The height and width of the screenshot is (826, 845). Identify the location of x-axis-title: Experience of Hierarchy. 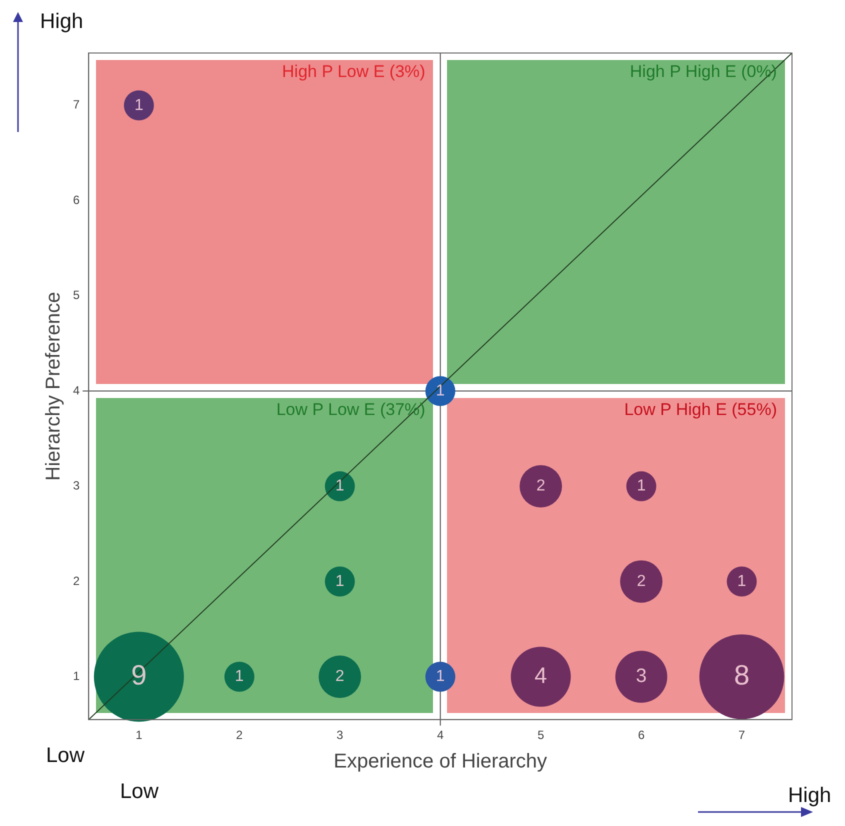
(441, 761).